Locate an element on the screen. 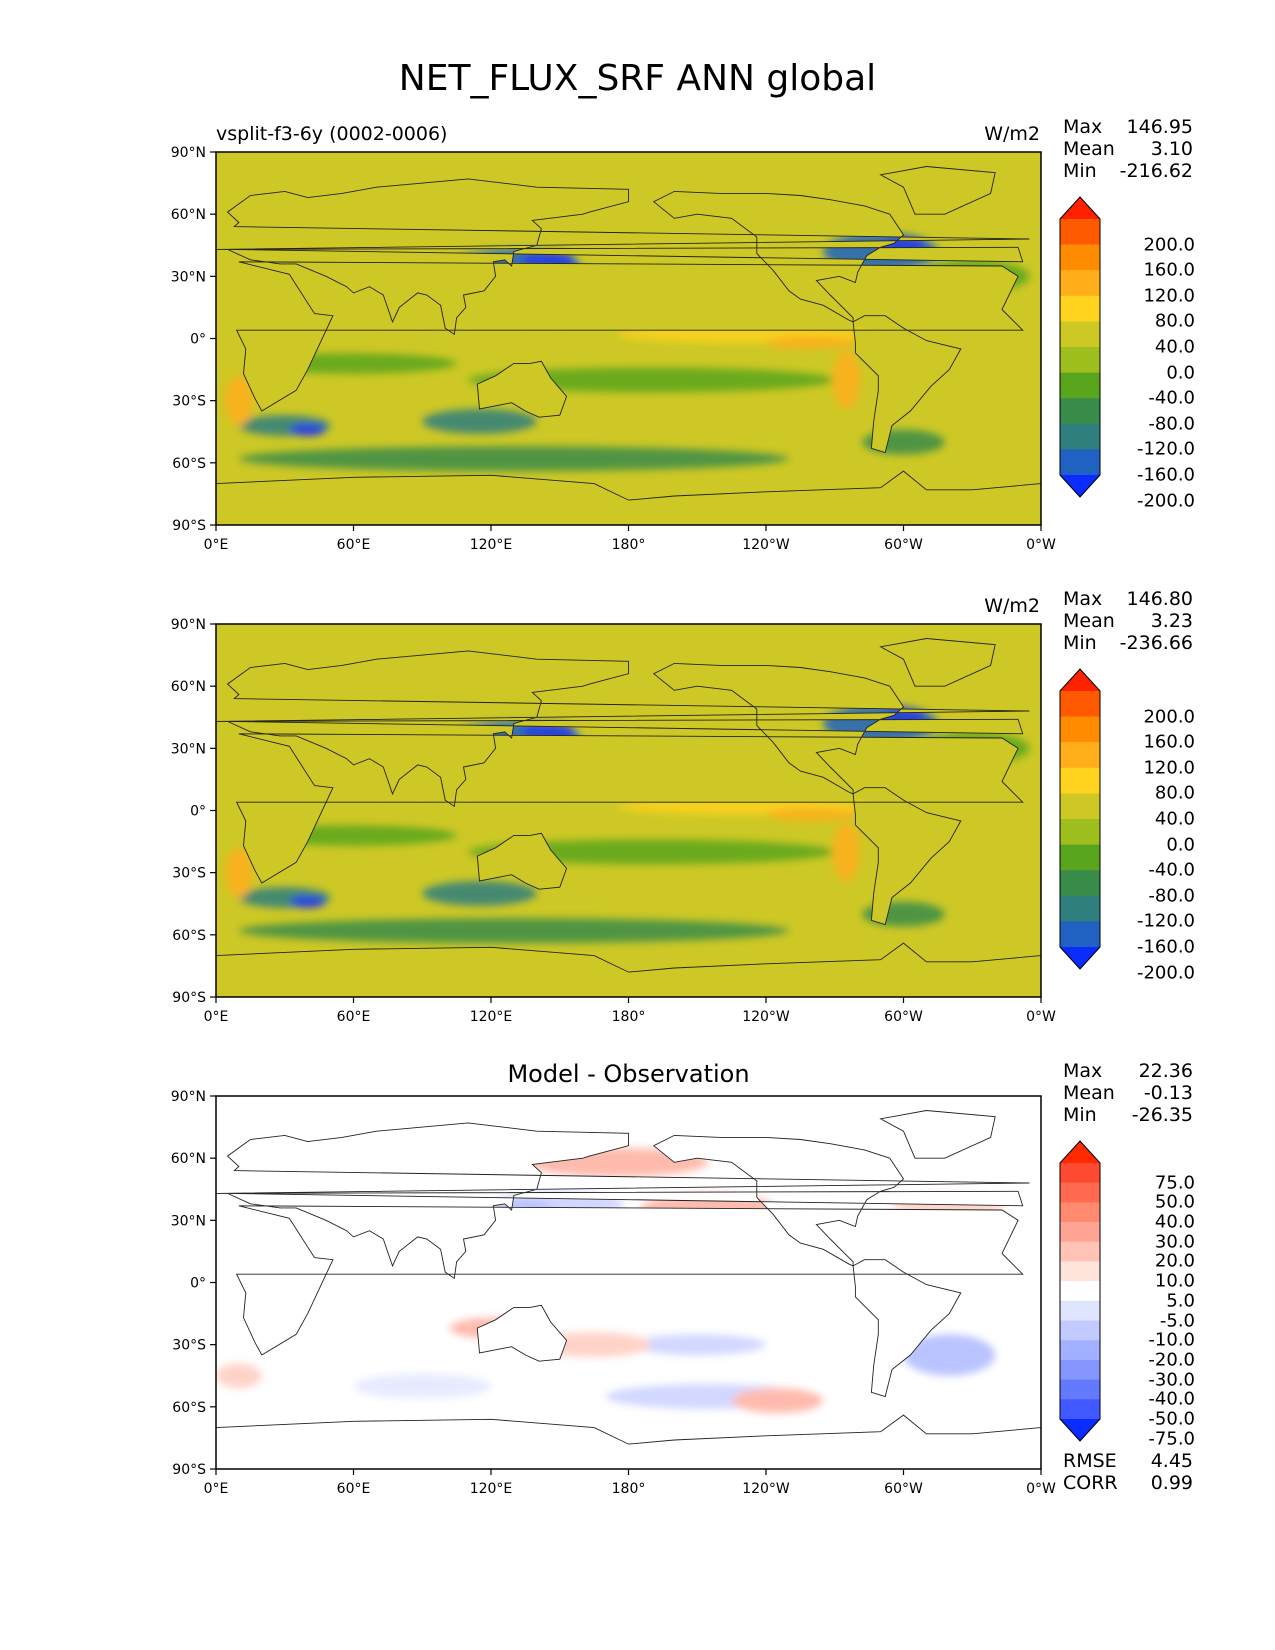 The image size is (1275, 1650). stat-max: Max 22.36 is located at coordinates (1128, 1071).